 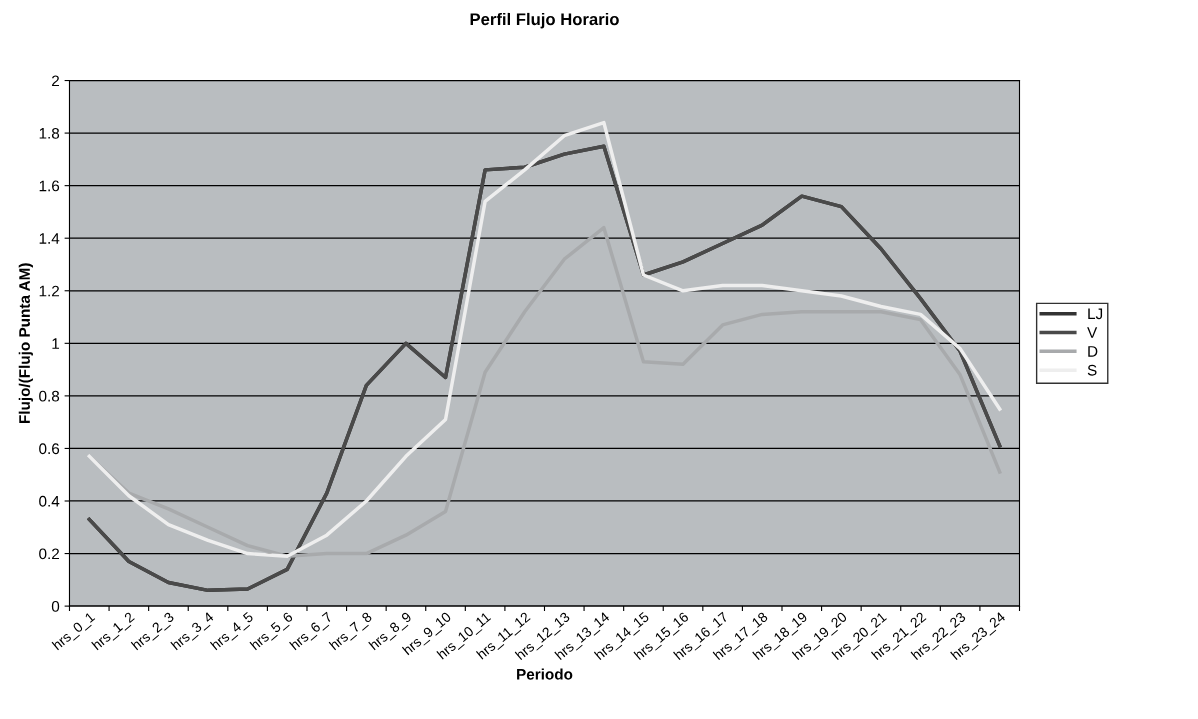 I want to click on y-tick-label: 1.8, so click(x=49, y=133).